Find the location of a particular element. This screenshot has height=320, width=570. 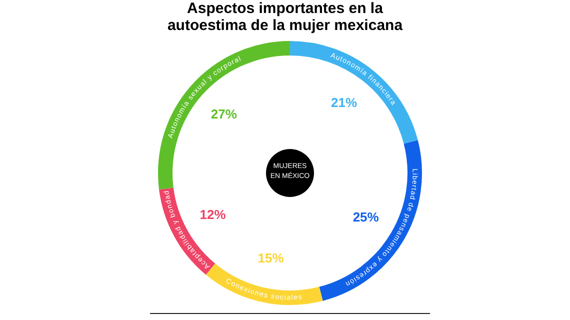

data-label: 27% is located at coordinates (224, 114).